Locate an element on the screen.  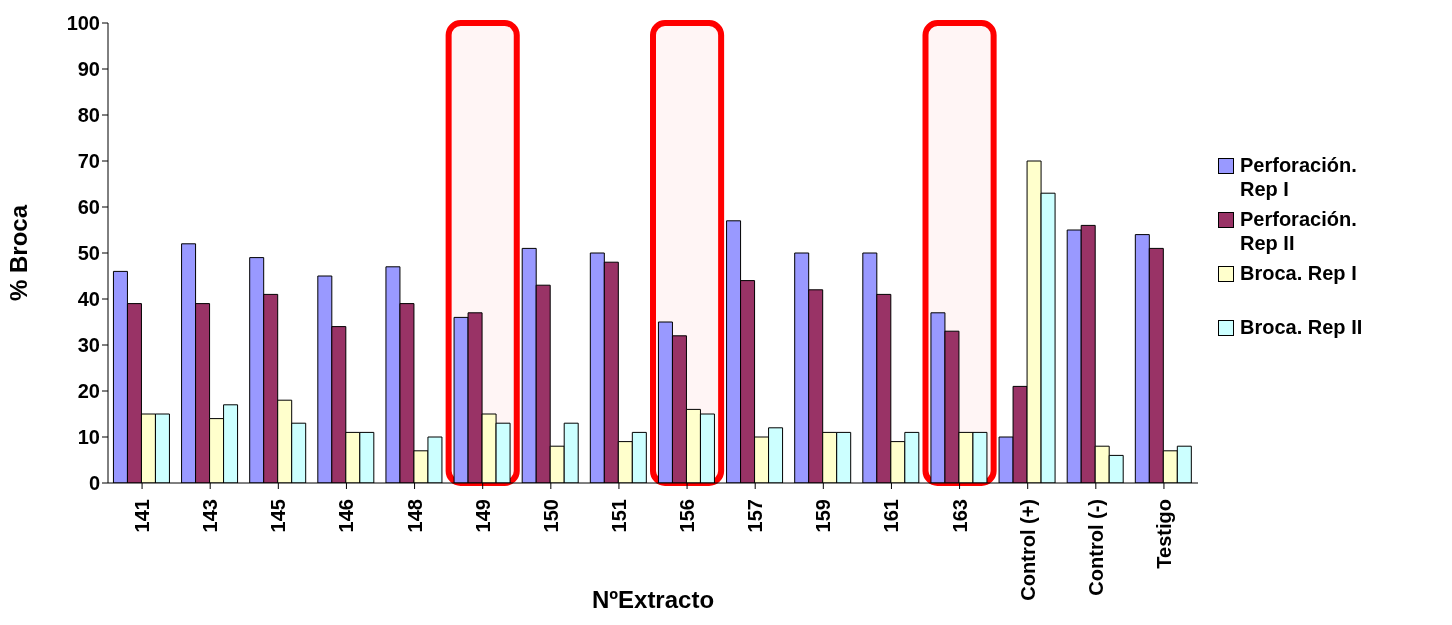
legend-label: Perforación. Rep II is located at coordinates (1299, 231).